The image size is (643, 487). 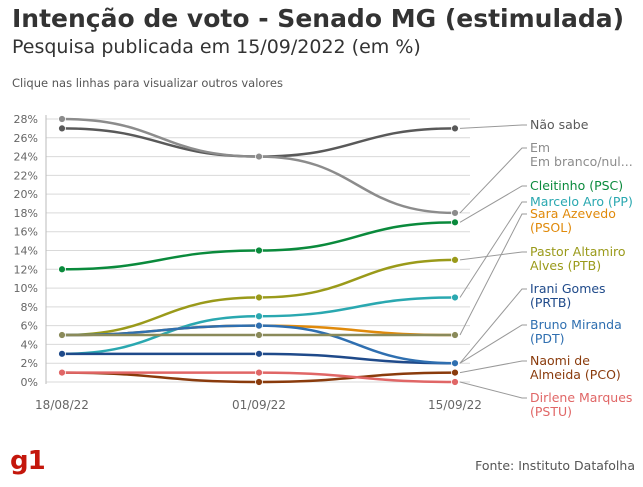 What do you see at coordinates (575, 374) in the screenshot?
I see `series-label: Almeida (PCO)` at bounding box center [575, 374].